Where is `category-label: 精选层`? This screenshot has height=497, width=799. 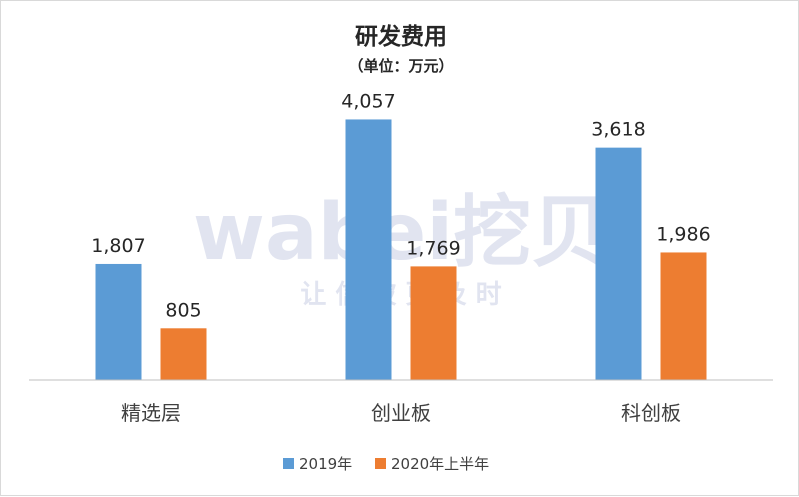 category-label: 精选层 is located at coordinates (151, 413).